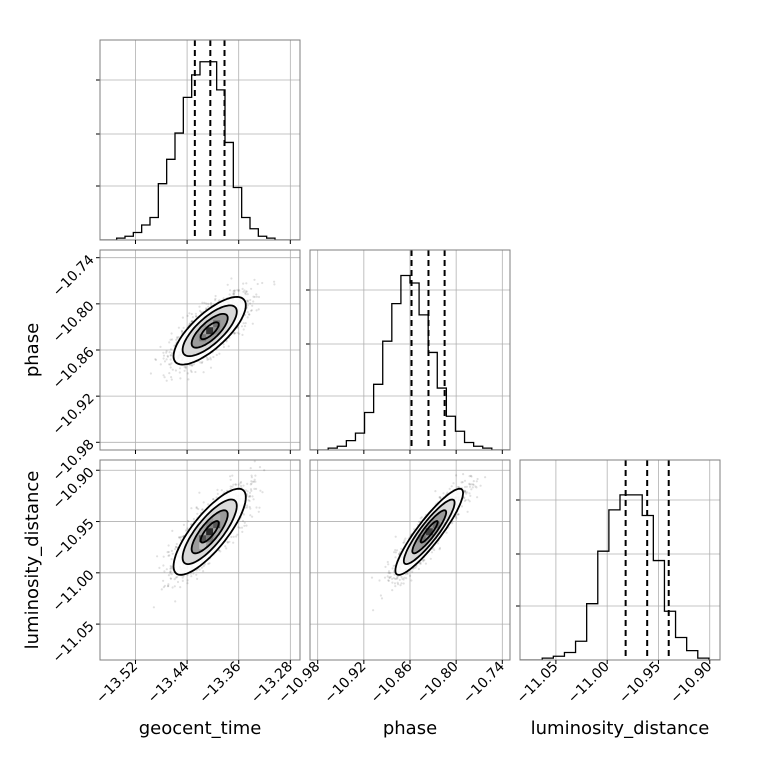 The image size is (760, 760). Describe the element at coordinates (32, 350) in the screenshot. I see `y-axis-label-phase: phase` at that location.